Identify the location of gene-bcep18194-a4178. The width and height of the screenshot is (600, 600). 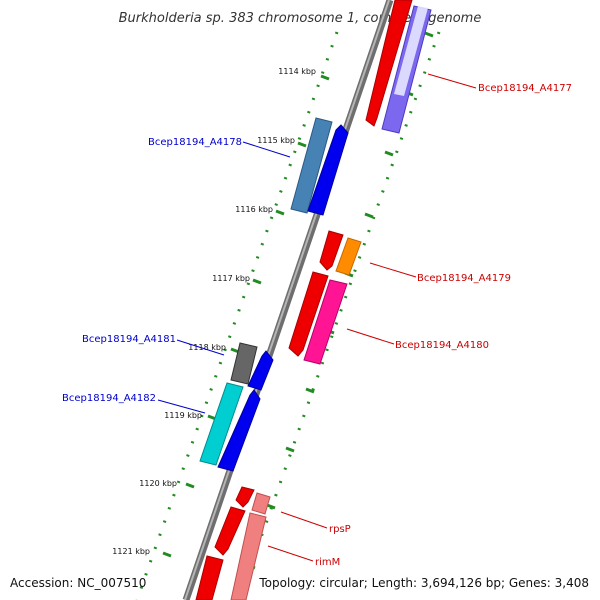
(319, 166).